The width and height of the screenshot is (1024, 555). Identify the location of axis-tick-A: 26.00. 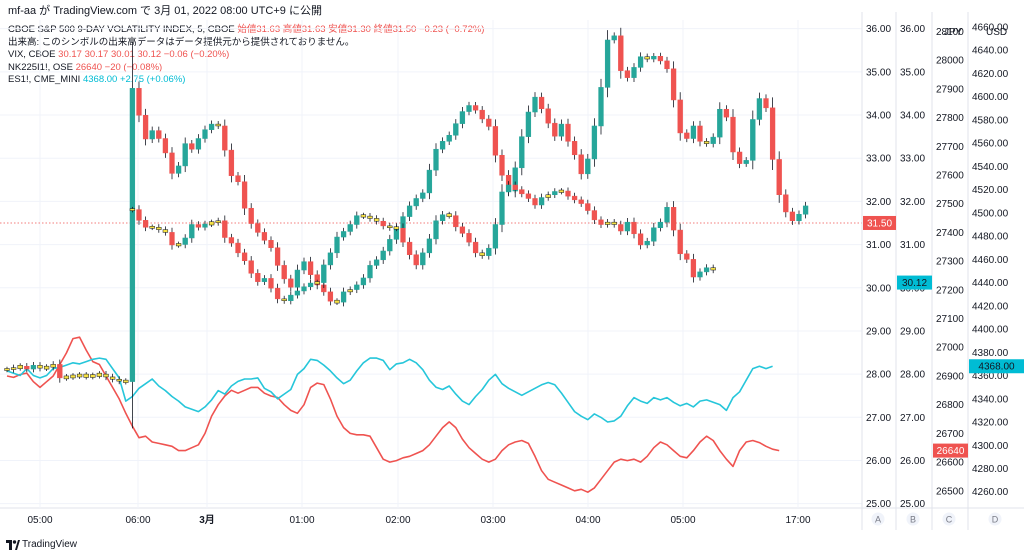
(878, 461).